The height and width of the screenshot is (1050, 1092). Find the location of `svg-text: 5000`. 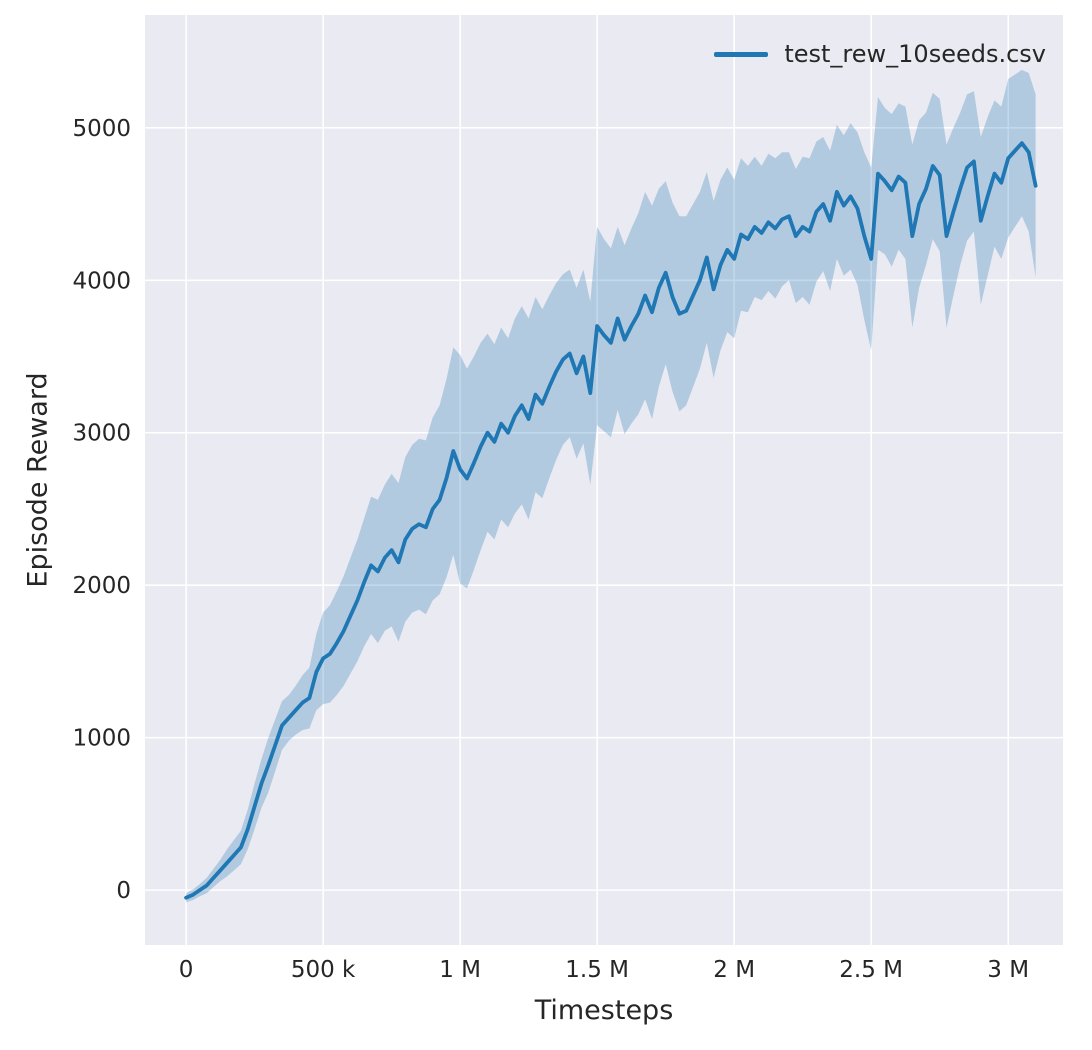

svg-text: 5000 is located at coordinates (101, 129).